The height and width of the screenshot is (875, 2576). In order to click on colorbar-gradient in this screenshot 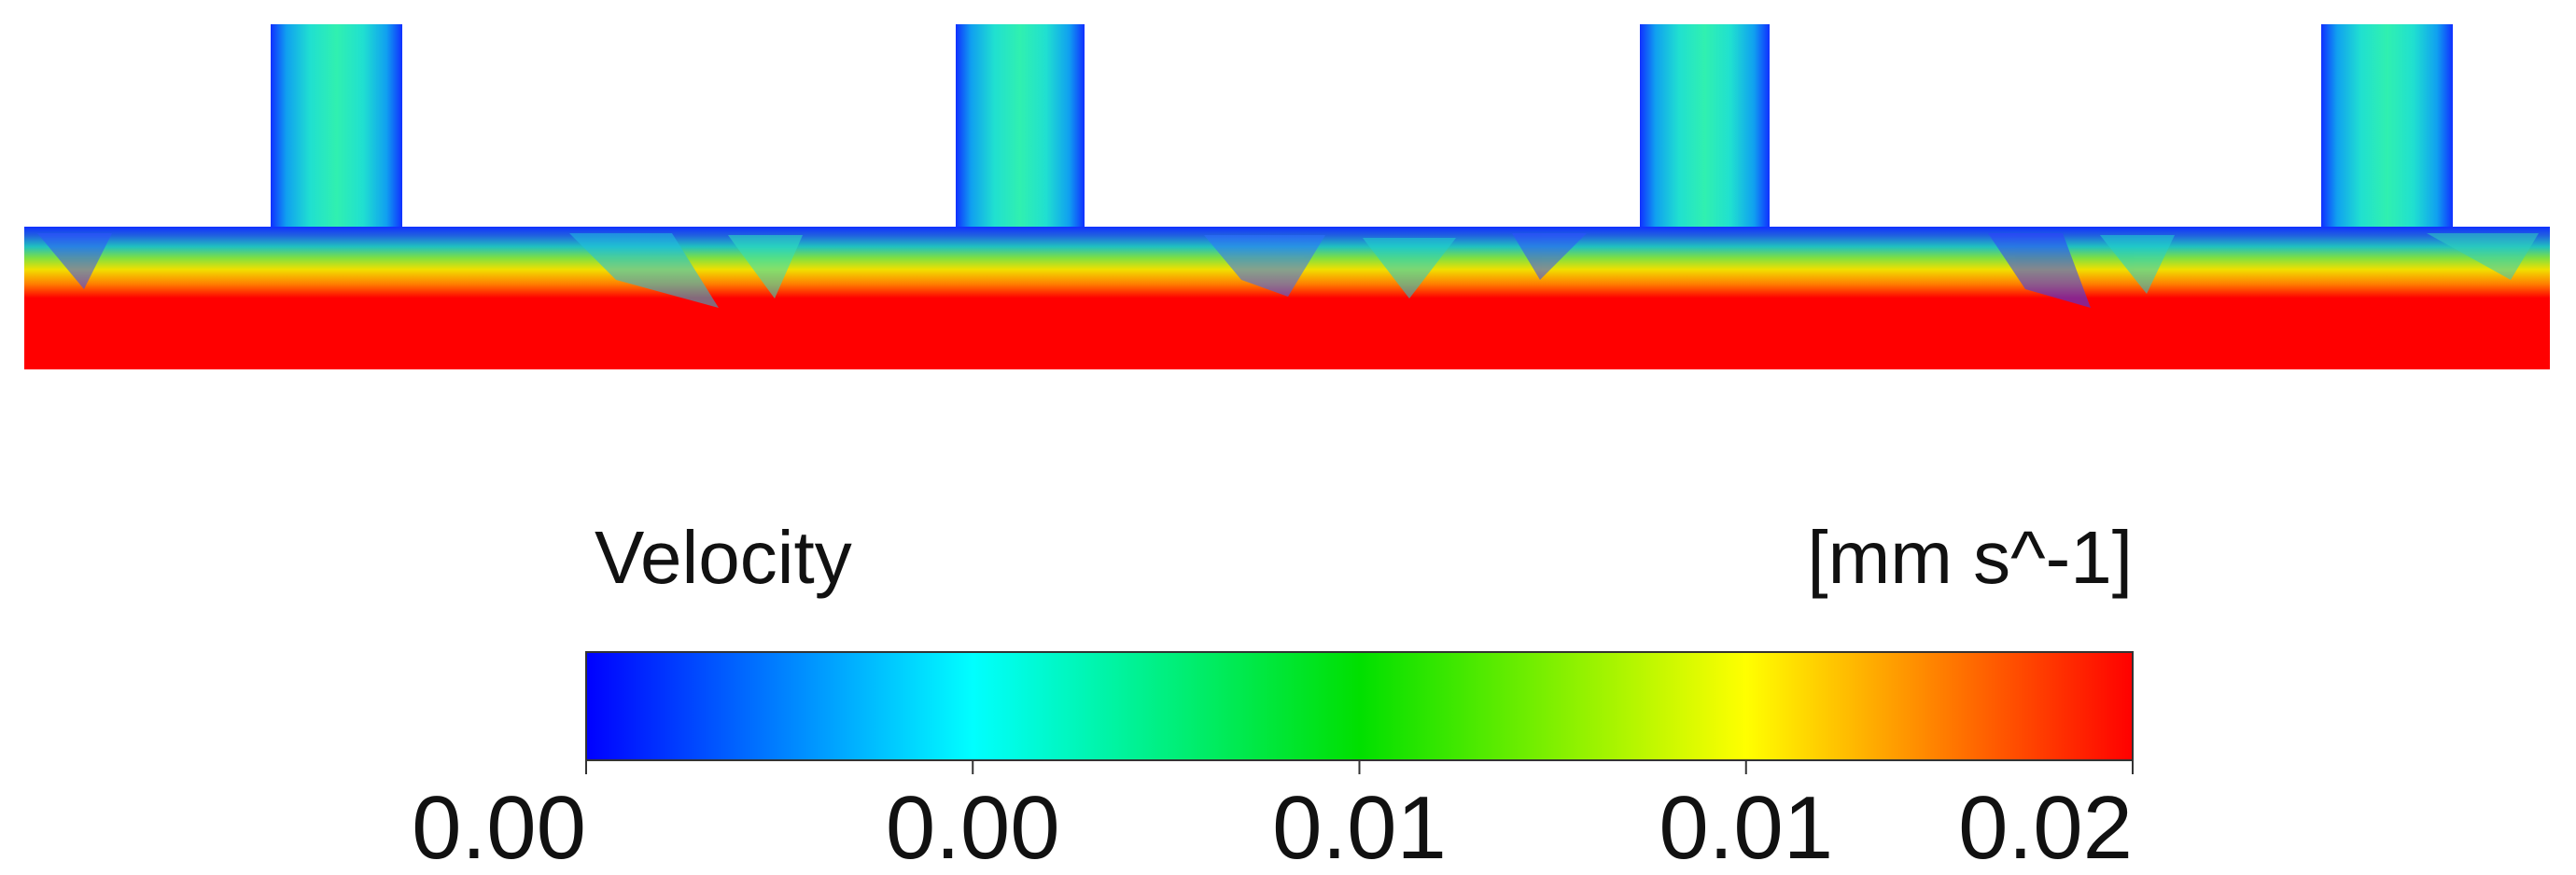, I will do `click(1359, 706)`.